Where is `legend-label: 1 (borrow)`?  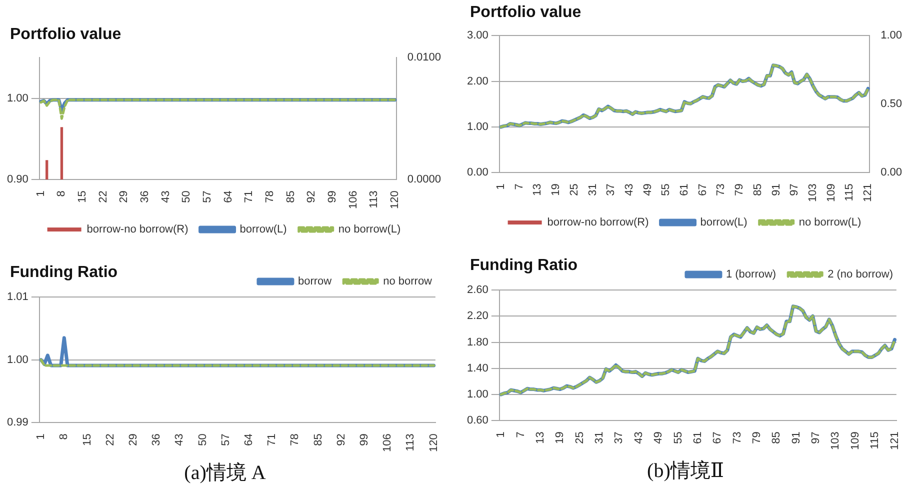 legend-label: 1 (borrow) is located at coordinates (751, 274).